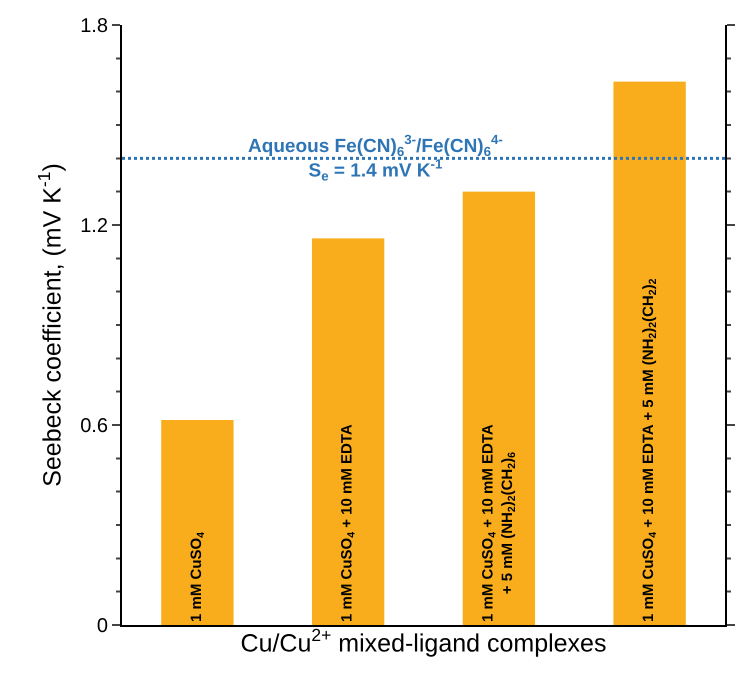 The width and height of the screenshot is (743, 683). What do you see at coordinates (94, 226) in the screenshot?
I see `y-tick-label: 1.2` at bounding box center [94, 226].